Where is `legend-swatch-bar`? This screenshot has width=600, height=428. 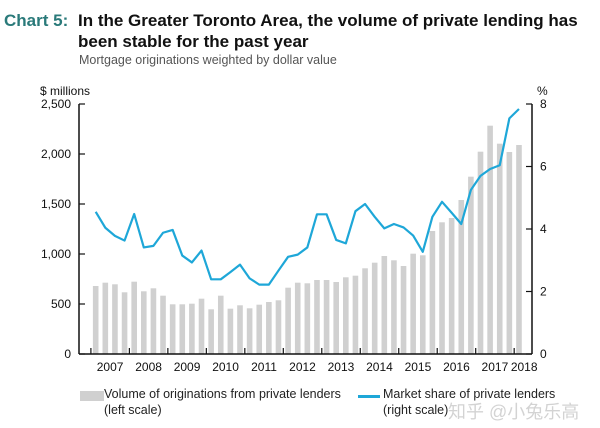
legend-swatch-bar is located at coordinates (92, 396).